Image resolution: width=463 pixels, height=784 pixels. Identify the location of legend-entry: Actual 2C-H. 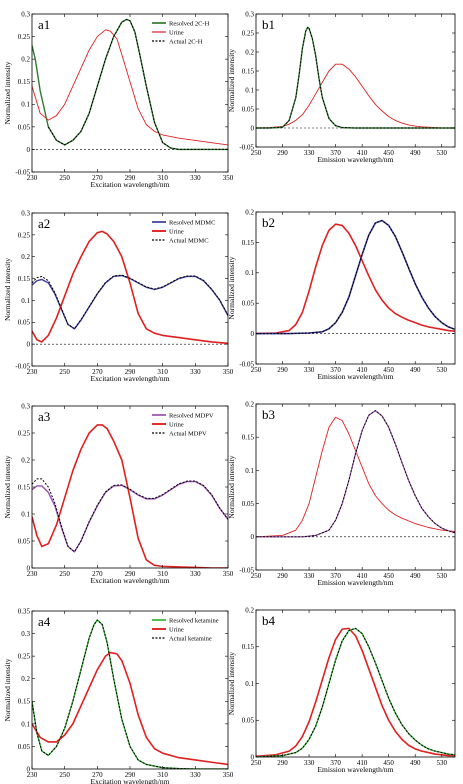
(186, 41).